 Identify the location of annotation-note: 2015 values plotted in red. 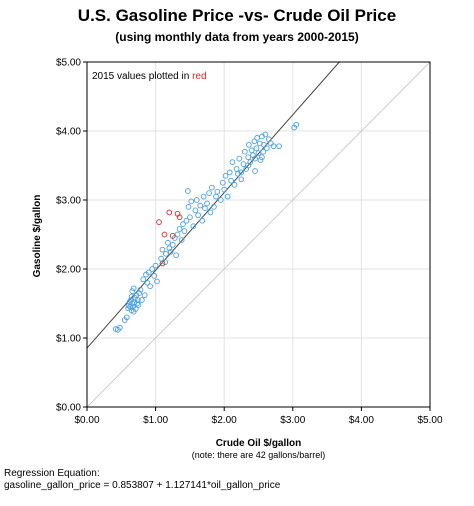
(149, 76).